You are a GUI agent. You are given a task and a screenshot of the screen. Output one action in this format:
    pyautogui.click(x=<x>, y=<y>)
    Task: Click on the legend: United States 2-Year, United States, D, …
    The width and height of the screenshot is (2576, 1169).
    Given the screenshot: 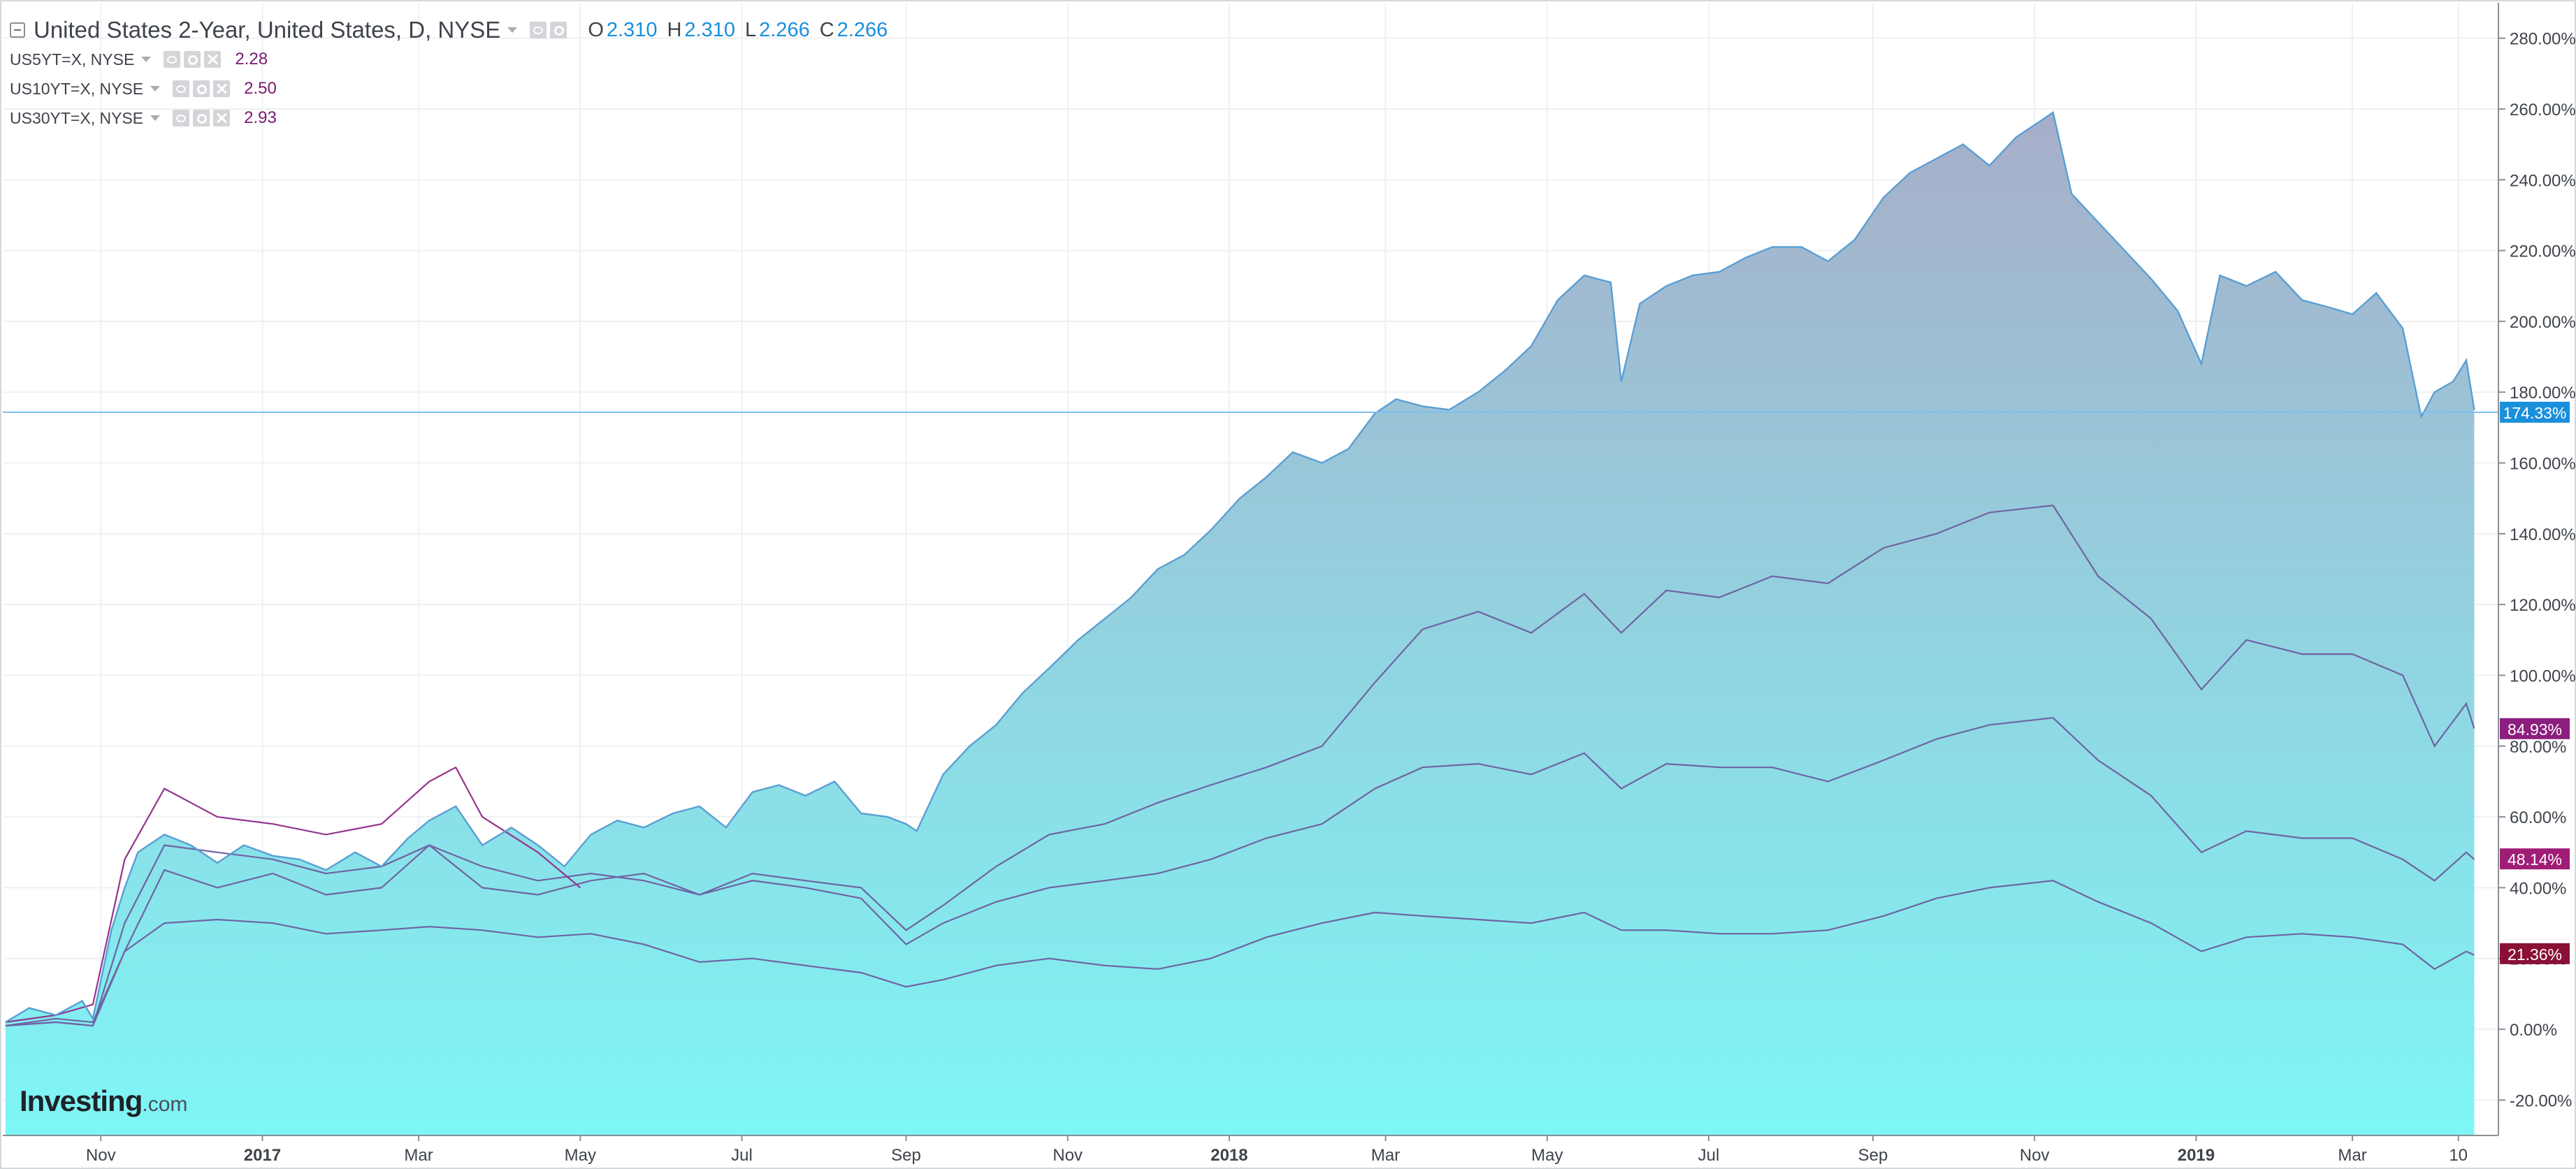 What is the action you would take?
    pyautogui.click(x=449, y=74)
    